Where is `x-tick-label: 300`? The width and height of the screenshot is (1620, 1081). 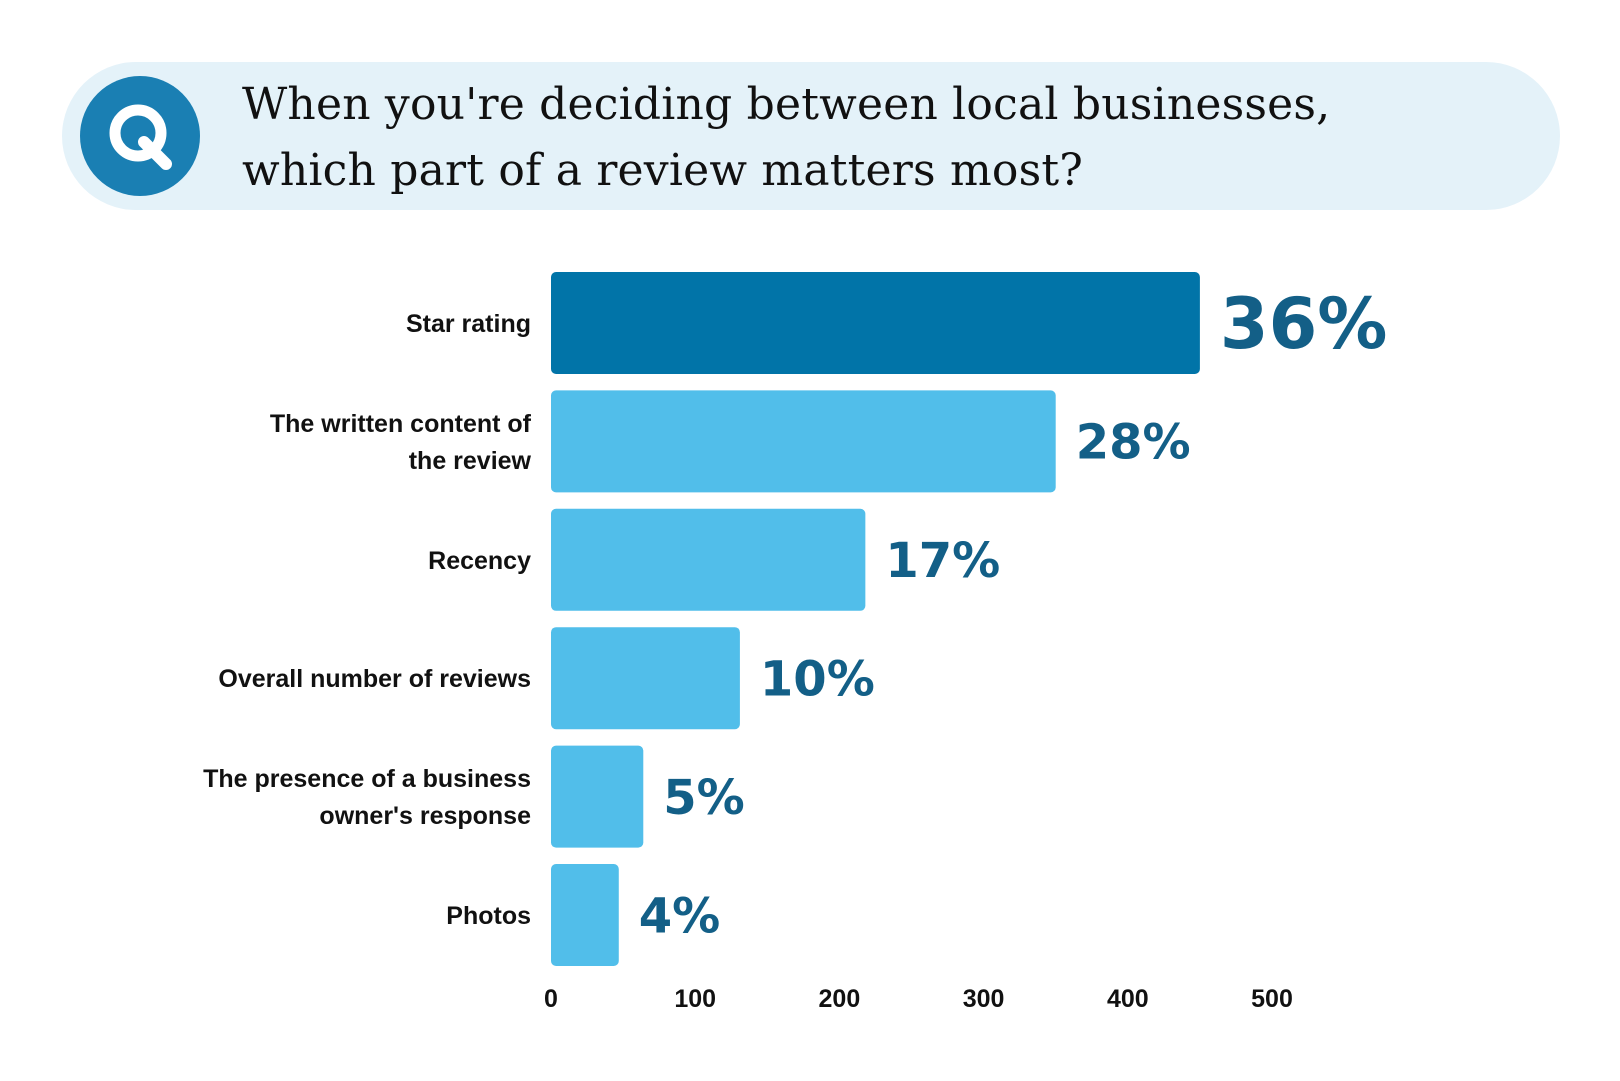
x-tick-label: 300 is located at coordinates (984, 999).